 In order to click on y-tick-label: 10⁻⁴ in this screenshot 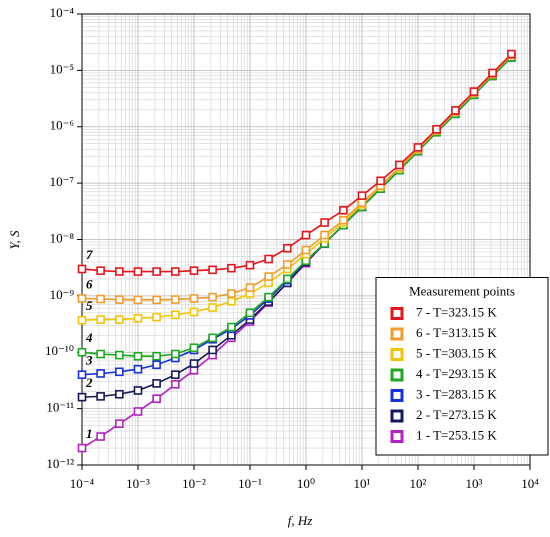, I will do `click(62, 12)`.